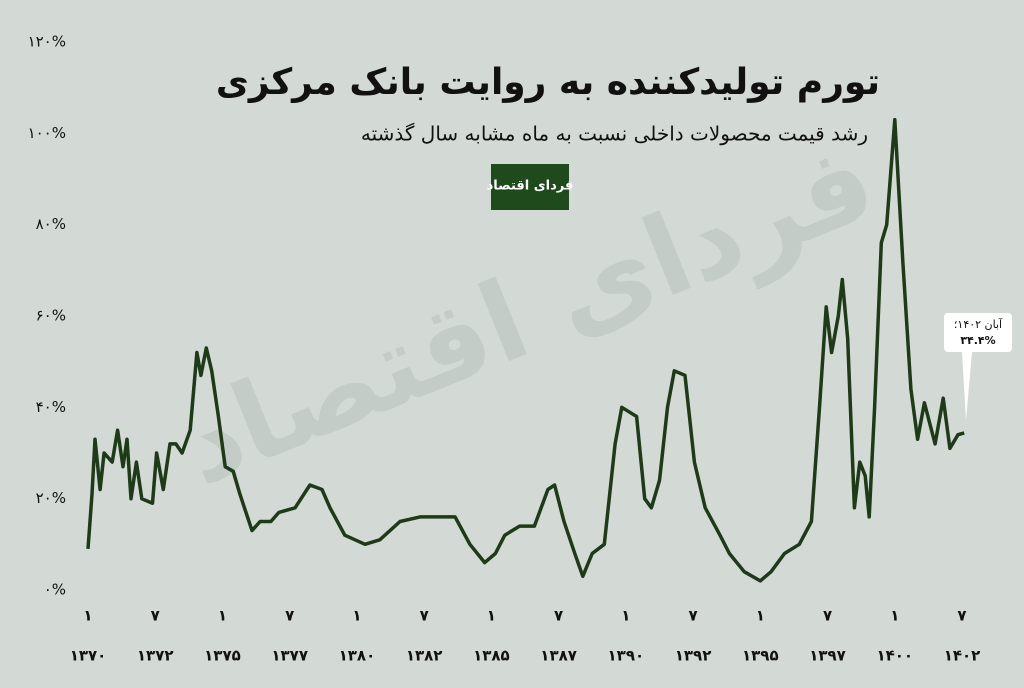 The image size is (1024, 688). What do you see at coordinates (827, 656) in the screenshot?
I see `x-year-label: ۱۳۹۷` at bounding box center [827, 656].